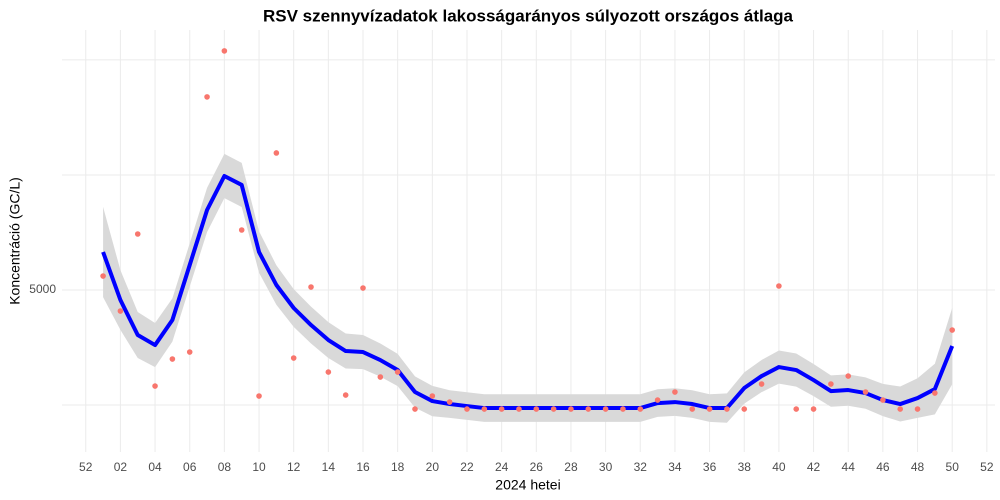 The height and width of the screenshot is (500, 1000). Describe the element at coordinates (918, 467) in the screenshot. I see `x-tick-label: 48` at that location.